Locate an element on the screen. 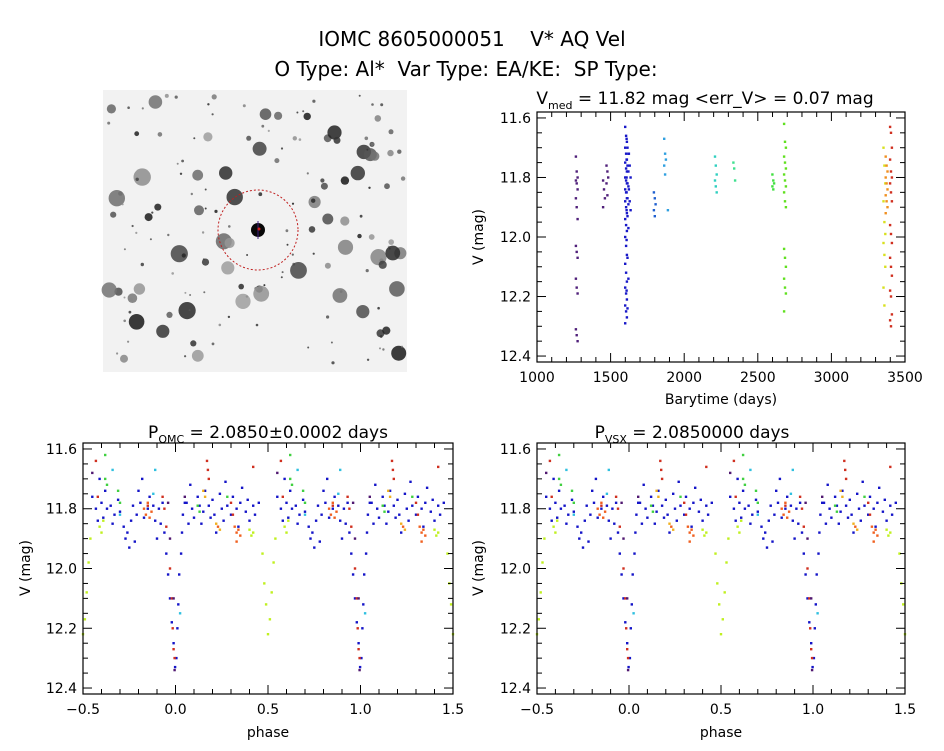 The width and height of the screenshot is (944, 751). data-points is located at coordinates (721, 562).